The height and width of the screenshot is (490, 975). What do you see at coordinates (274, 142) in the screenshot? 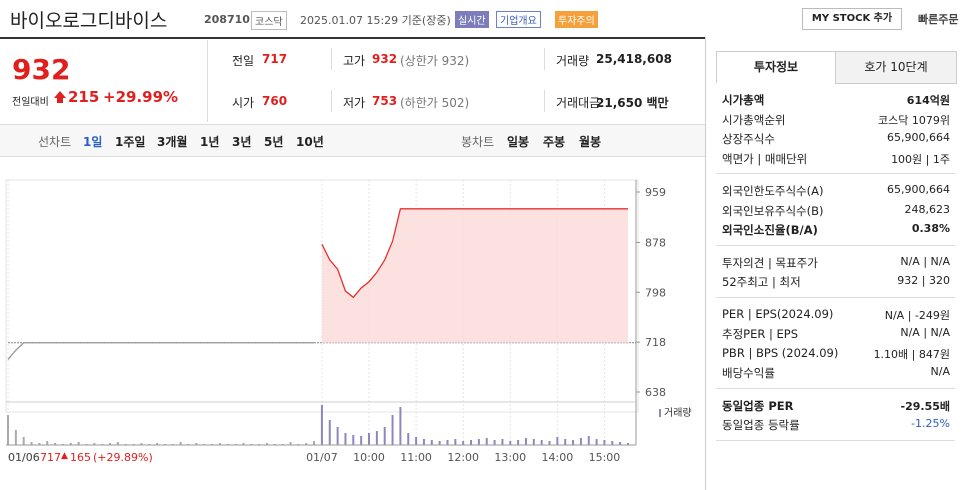
I see `period-tab: 5년` at bounding box center [274, 142].